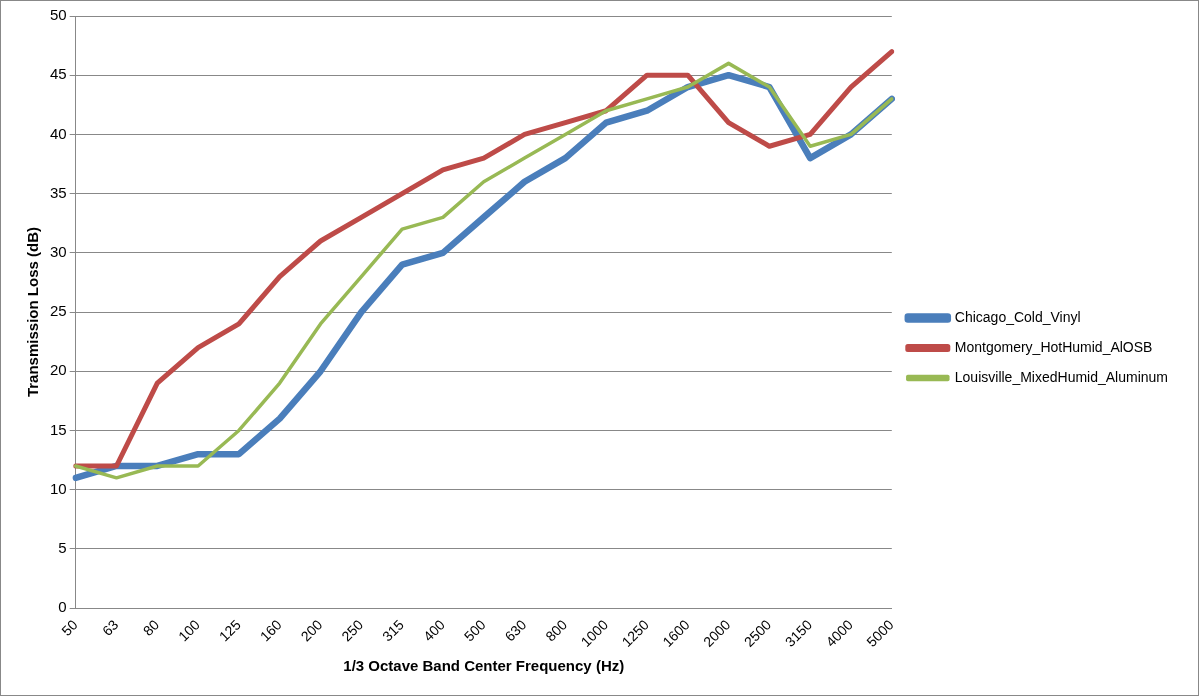  Describe the element at coordinates (352, 630) in the screenshot. I see `x-tick-label: 250` at that location.